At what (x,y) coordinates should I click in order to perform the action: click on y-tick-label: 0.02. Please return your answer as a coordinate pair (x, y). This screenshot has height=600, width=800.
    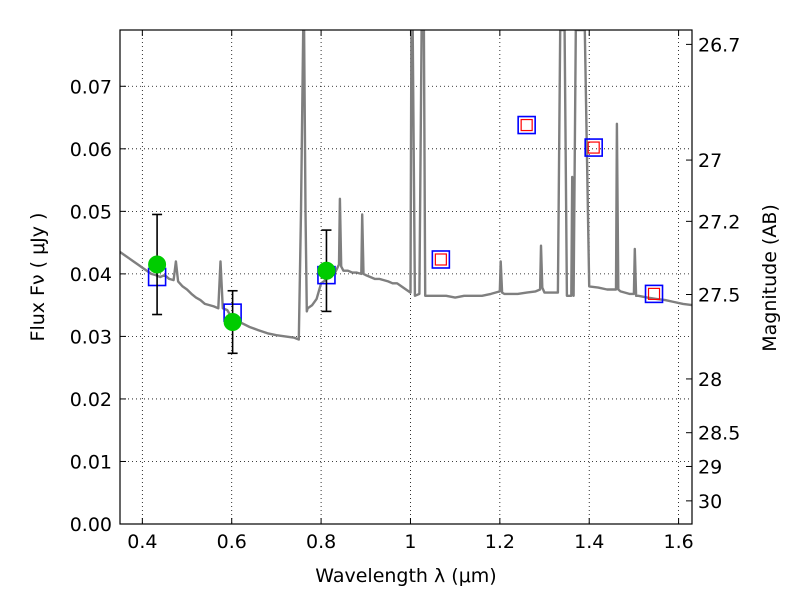
    Looking at the image, I should click on (91, 400).